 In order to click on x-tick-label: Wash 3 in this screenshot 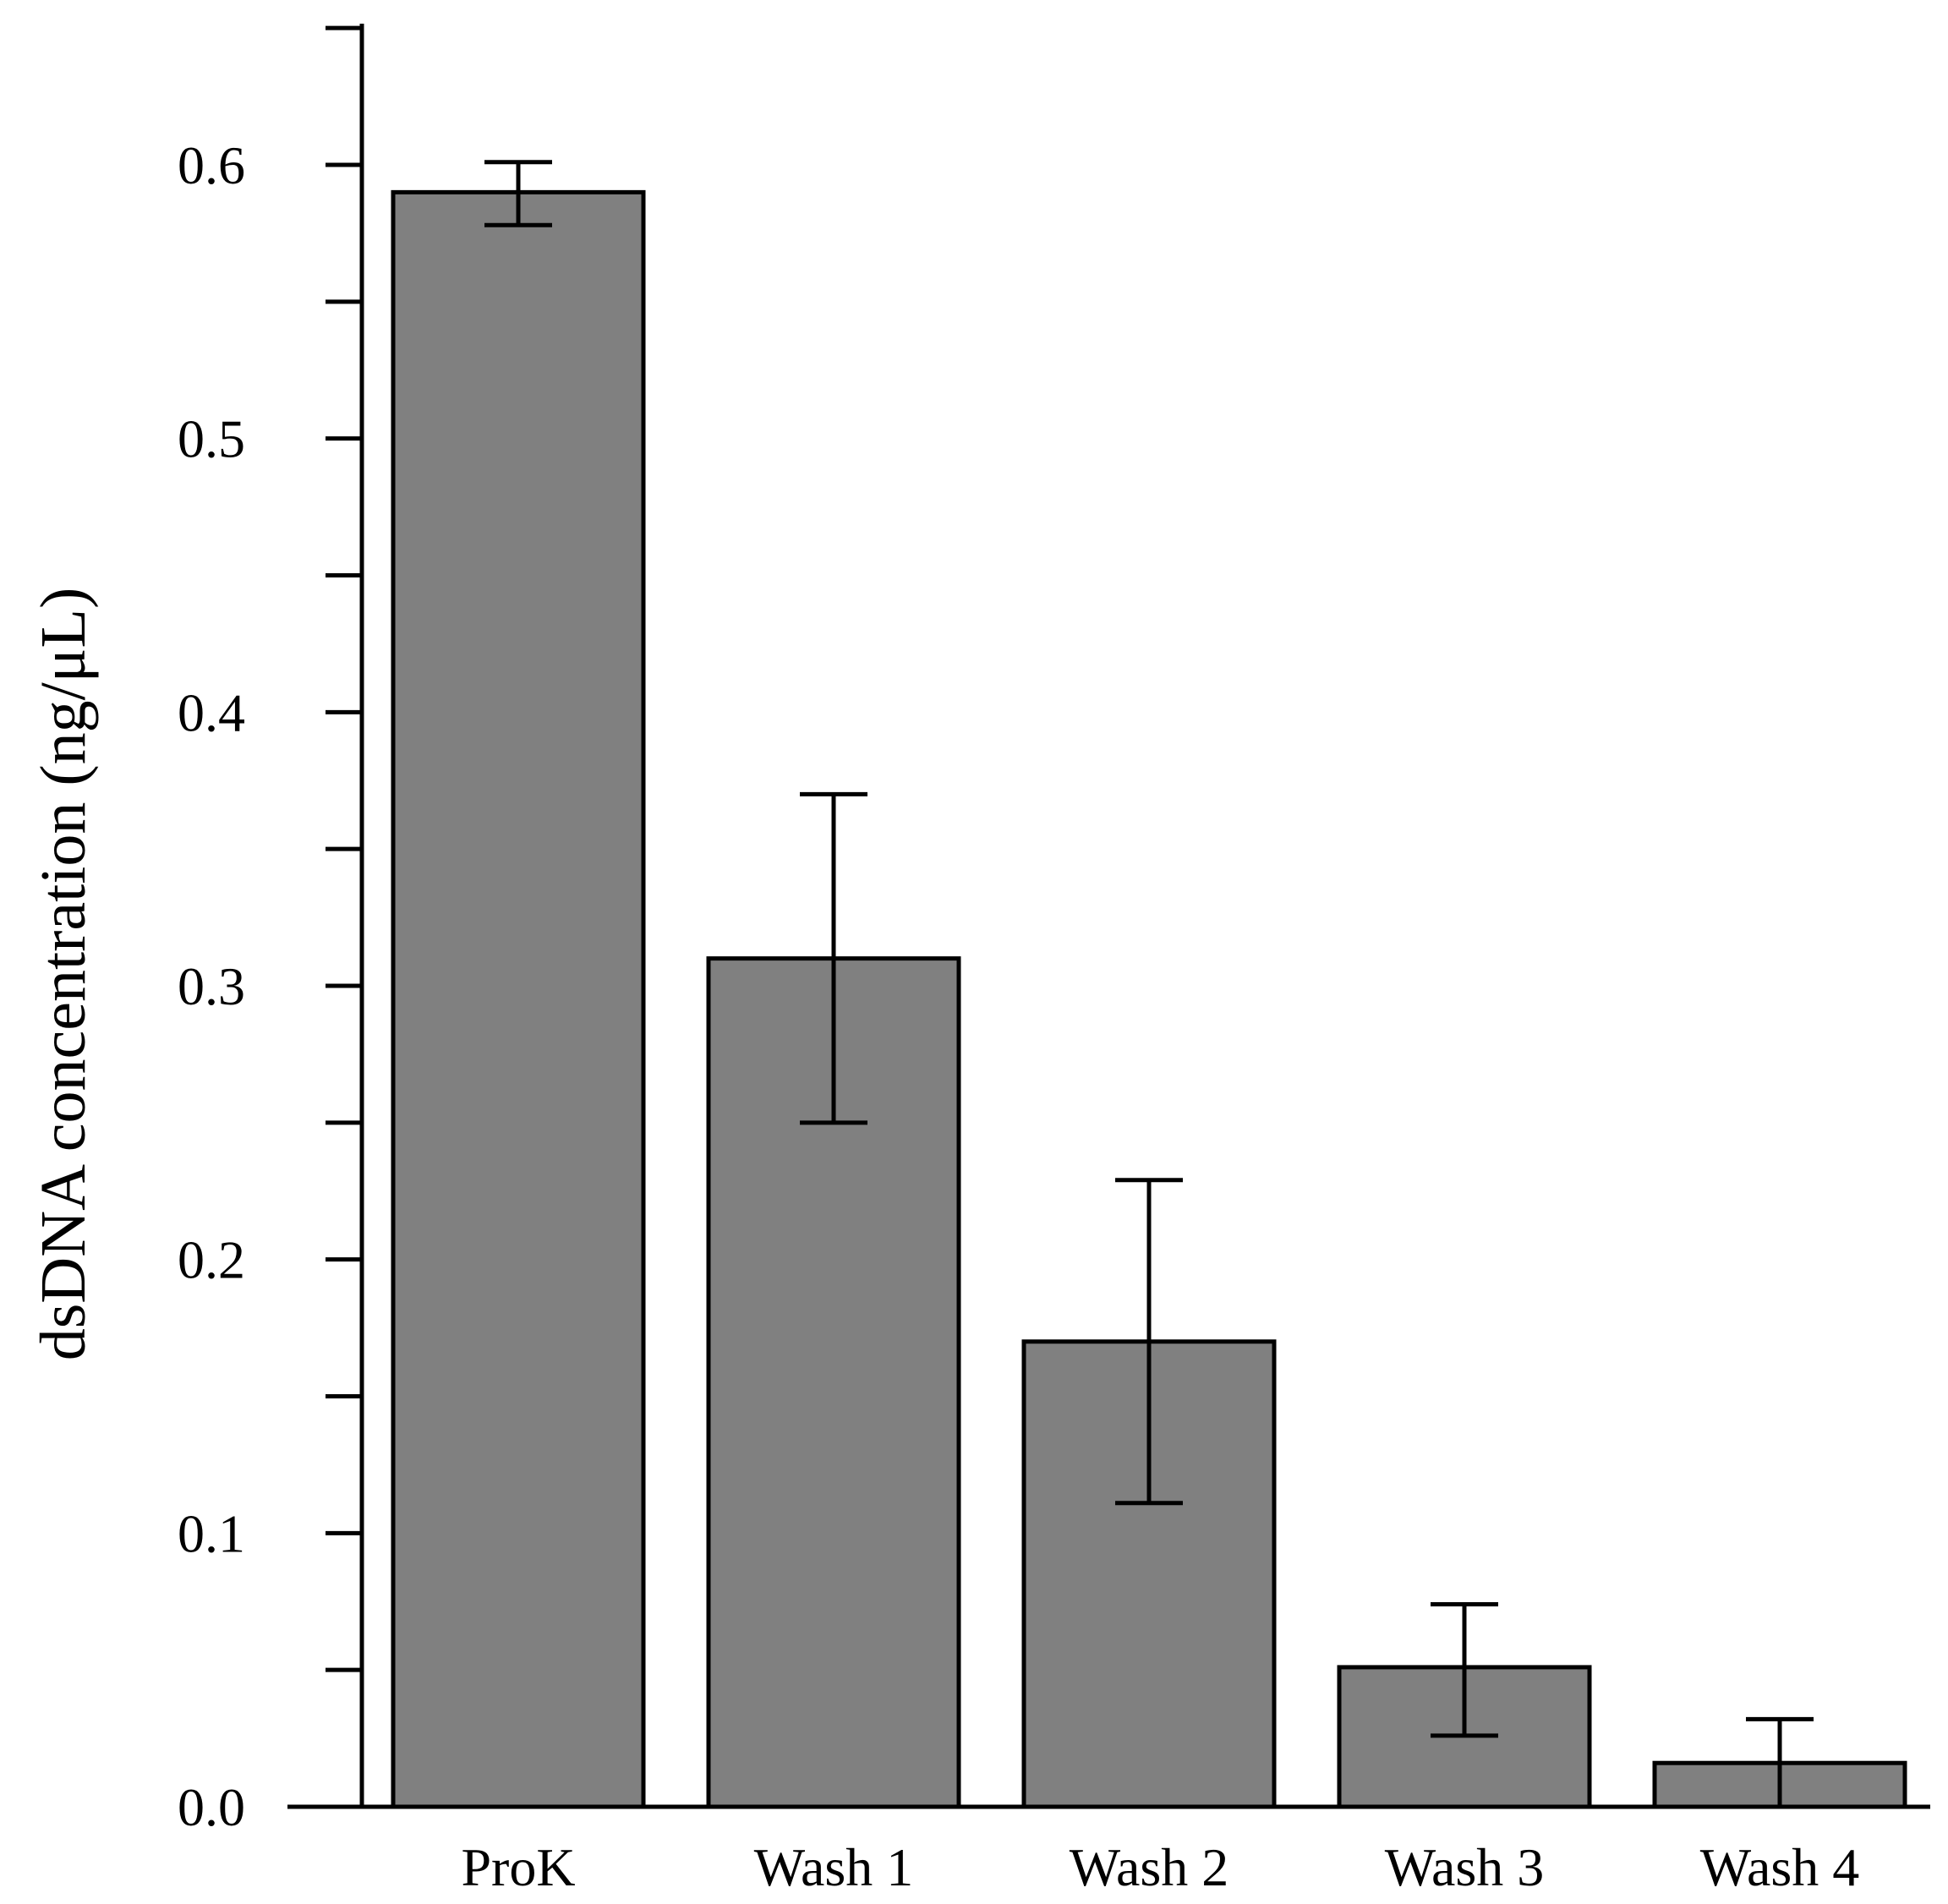, I will do `click(1465, 1867)`.